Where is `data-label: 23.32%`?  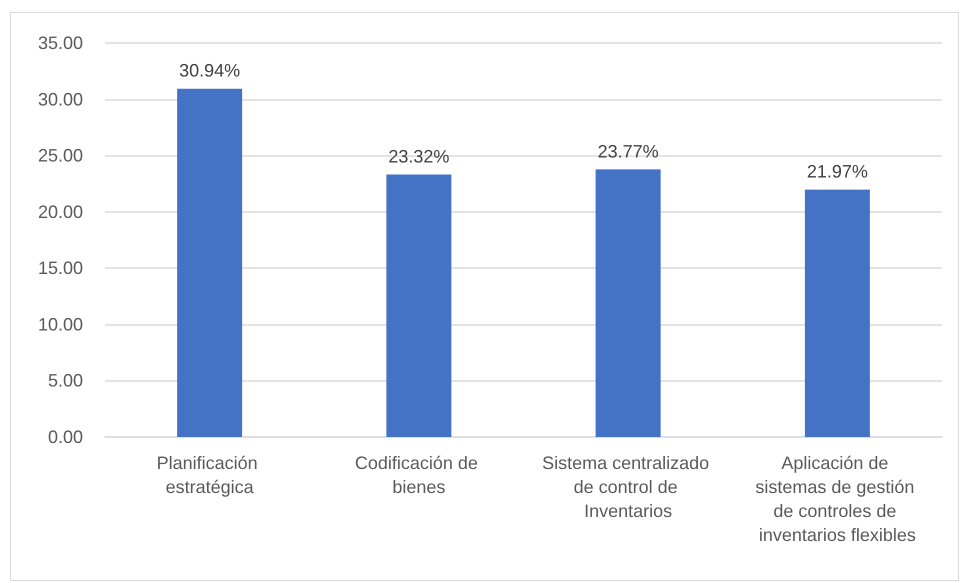
data-label: 23.32% is located at coordinates (419, 156).